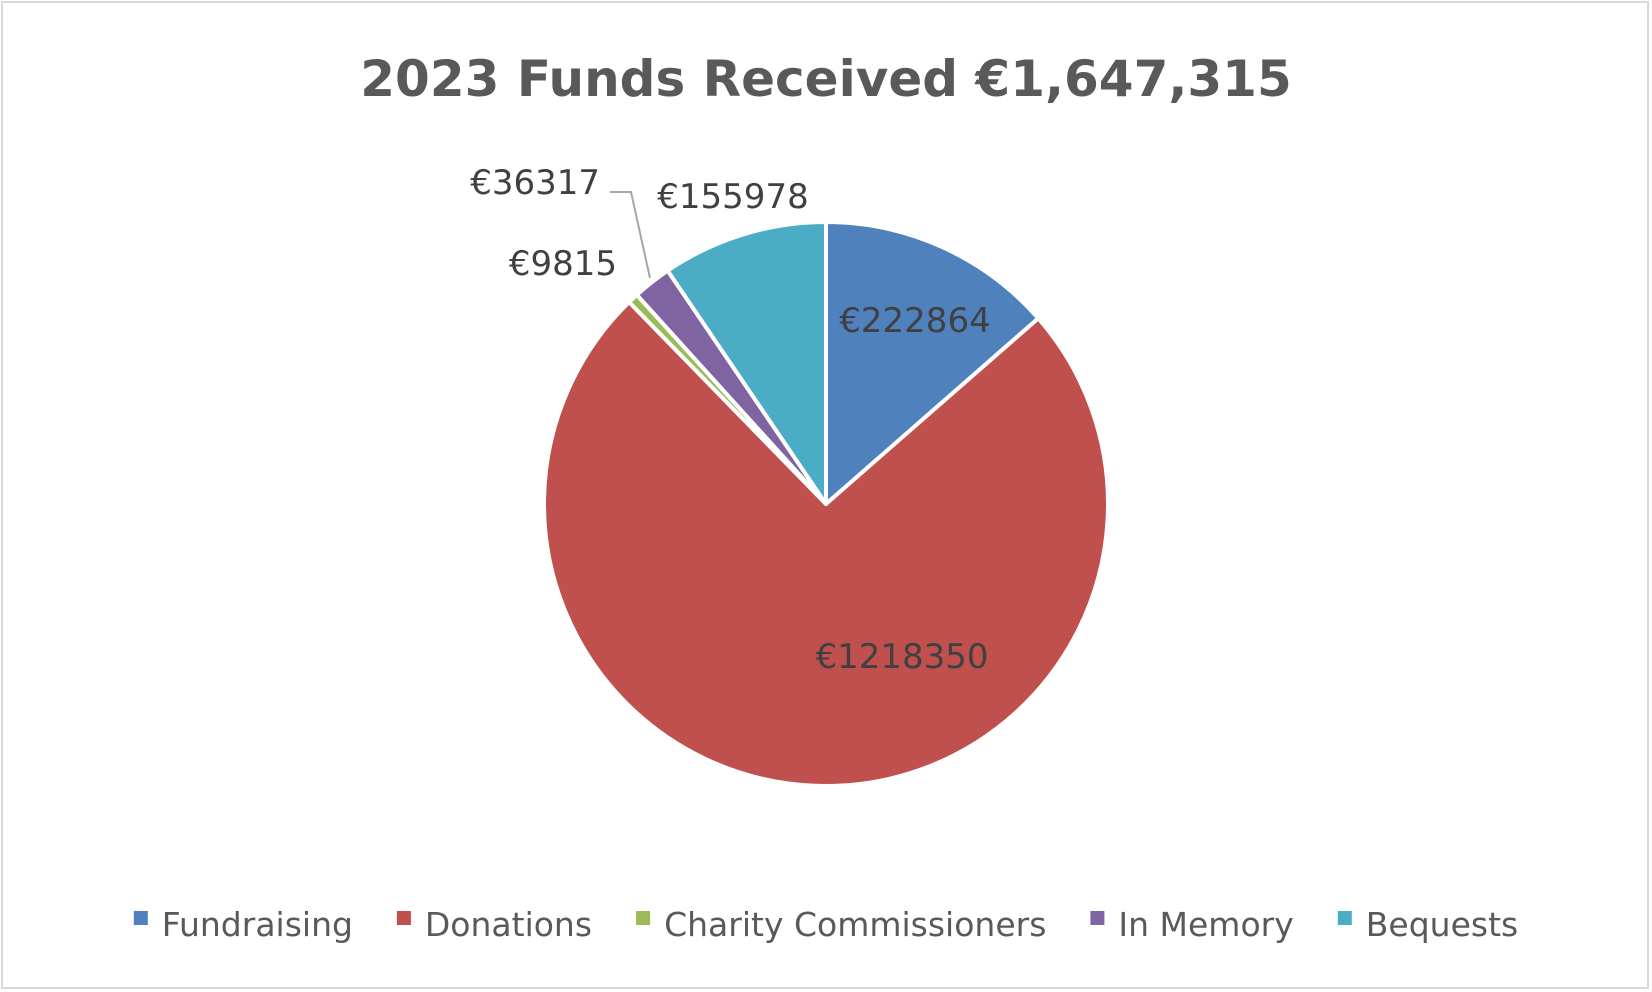 The width and height of the screenshot is (1652, 992). What do you see at coordinates (914, 321) in the screenshot?
I see `data-label-fundraising: €222864` at bounding box center [914, 321].